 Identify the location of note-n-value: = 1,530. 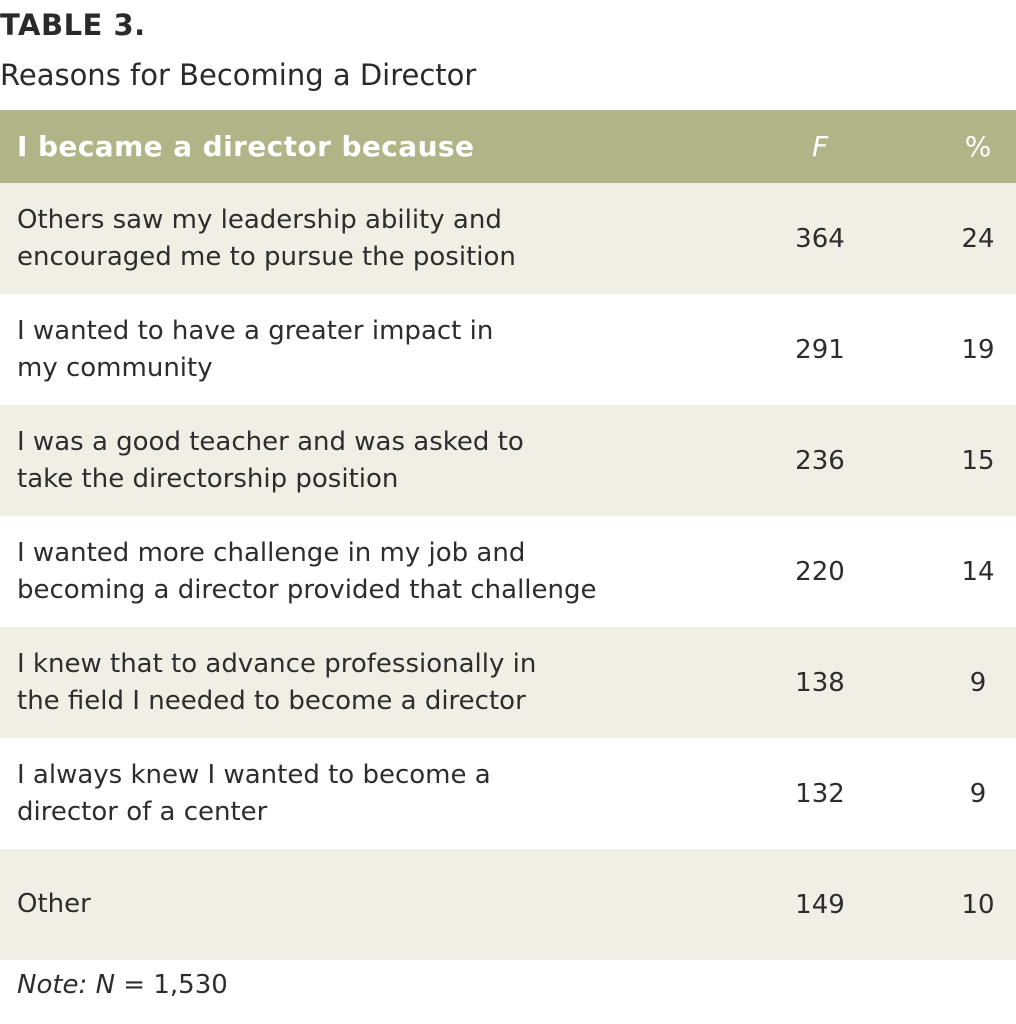
(171, 985).